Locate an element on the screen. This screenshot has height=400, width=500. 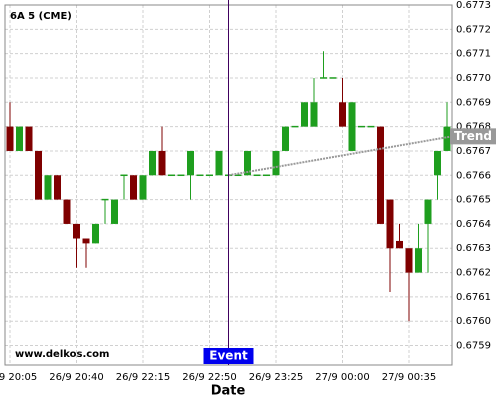
y-tick-label: 0.6764 is located at coordinates (473, 224).